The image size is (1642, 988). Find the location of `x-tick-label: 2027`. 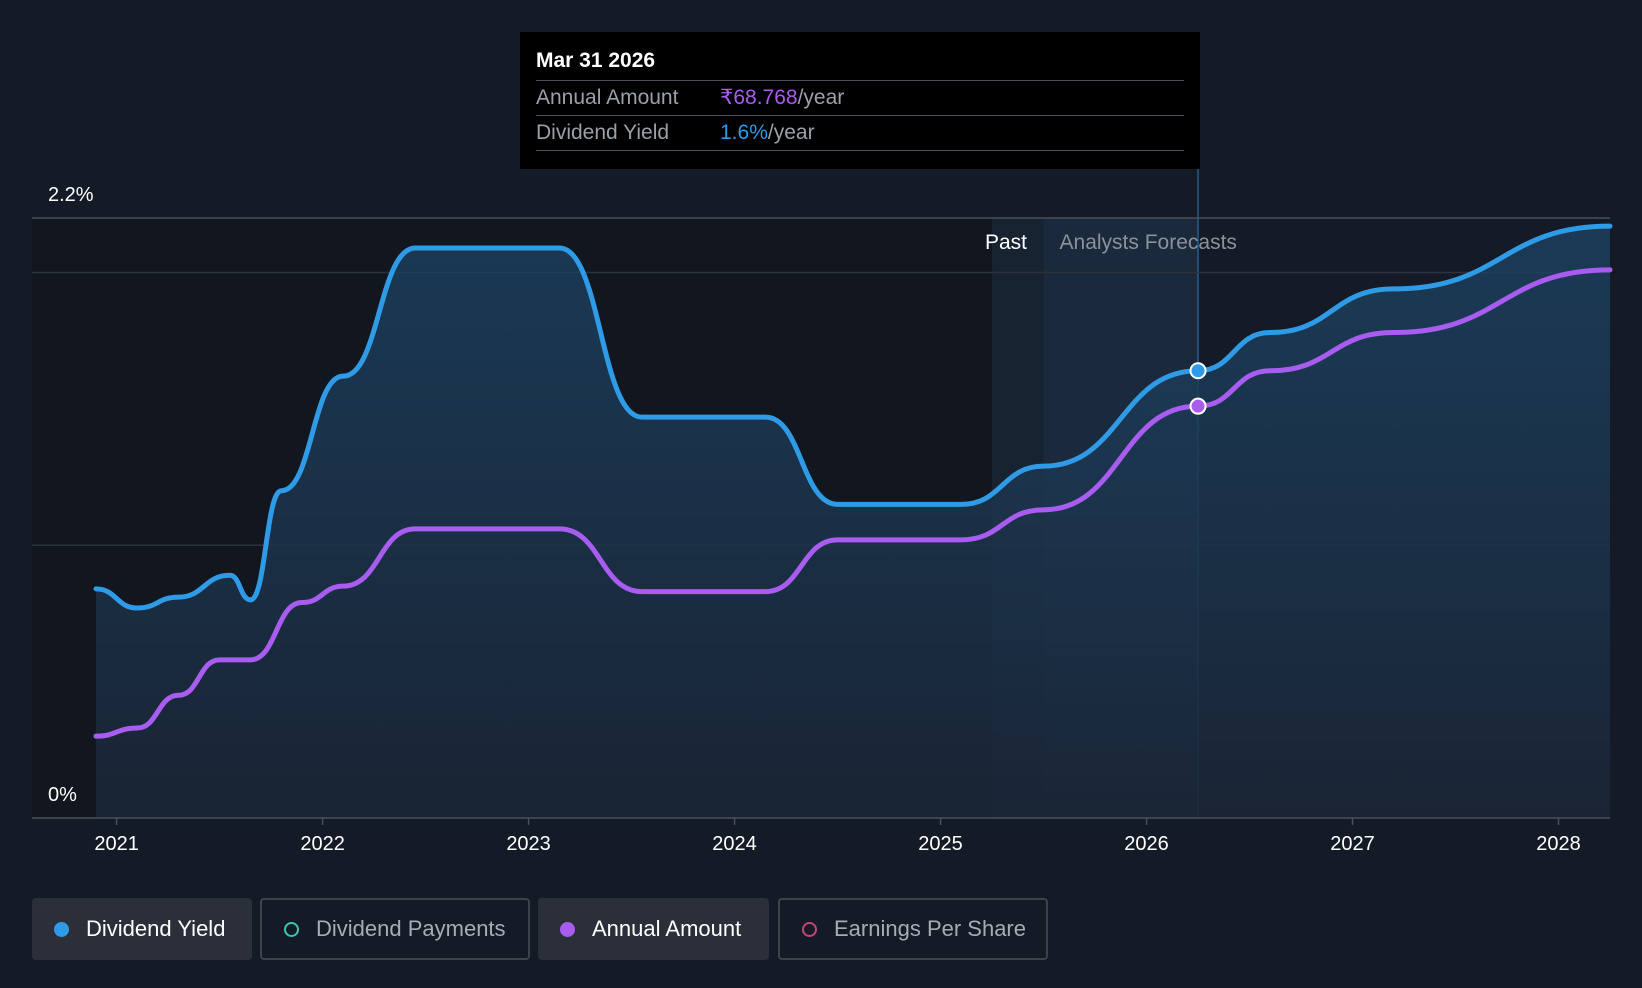

x-tick-label: 2027 is located at coordinates (1352, 844).